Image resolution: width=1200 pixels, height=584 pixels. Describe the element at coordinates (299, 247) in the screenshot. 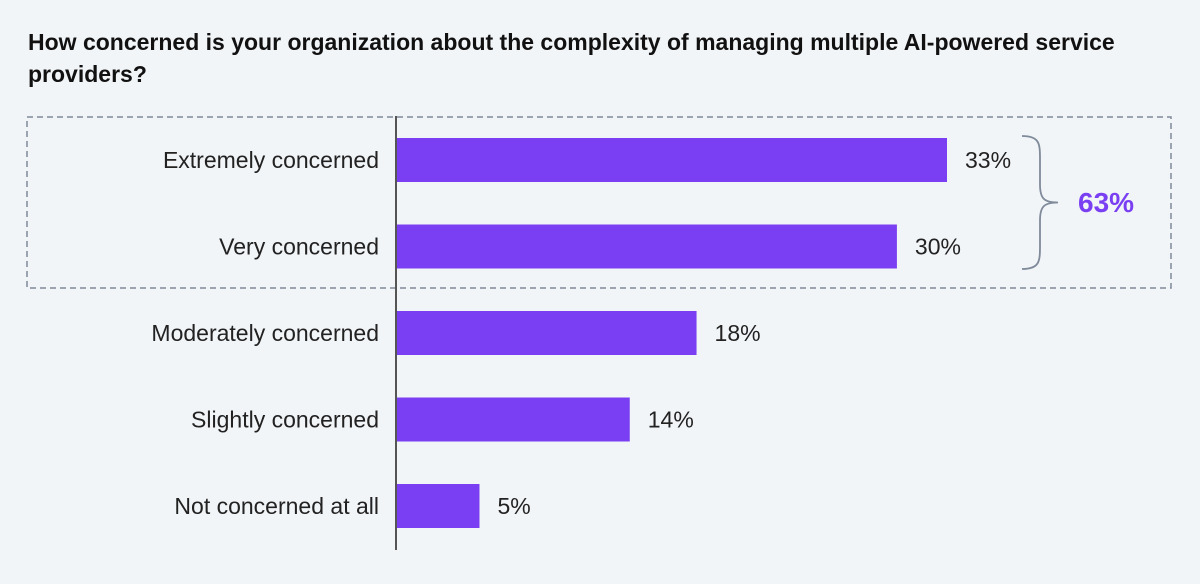

I see `category-label: Very concerned` at that location.